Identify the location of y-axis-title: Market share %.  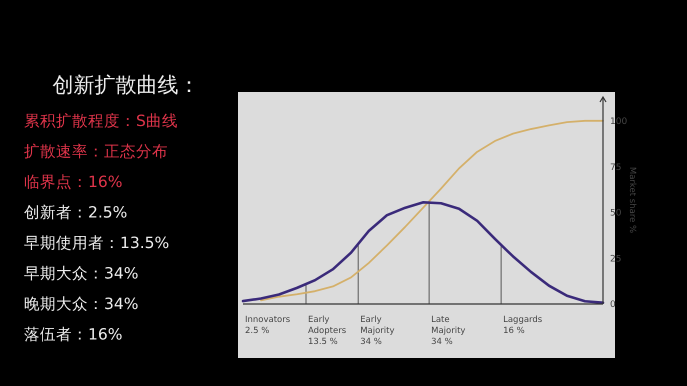
(632, 200).